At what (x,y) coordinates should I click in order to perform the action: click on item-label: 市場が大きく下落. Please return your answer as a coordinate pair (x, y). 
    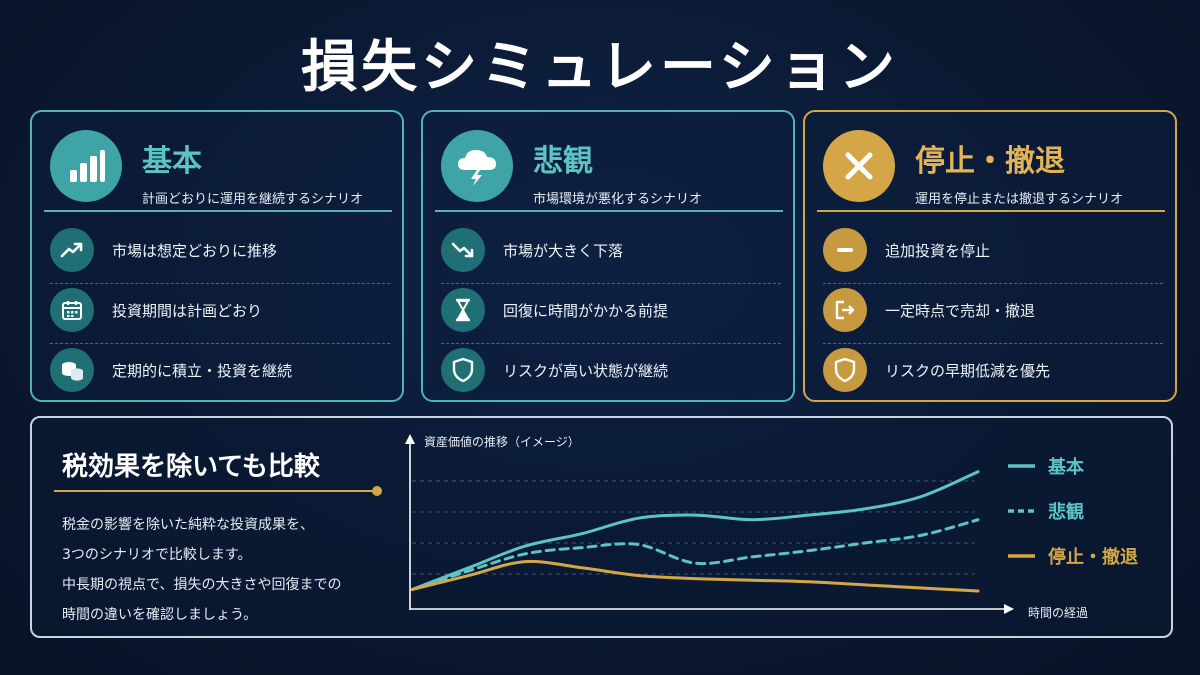
    Looking at the image, I should click on (563, 251).